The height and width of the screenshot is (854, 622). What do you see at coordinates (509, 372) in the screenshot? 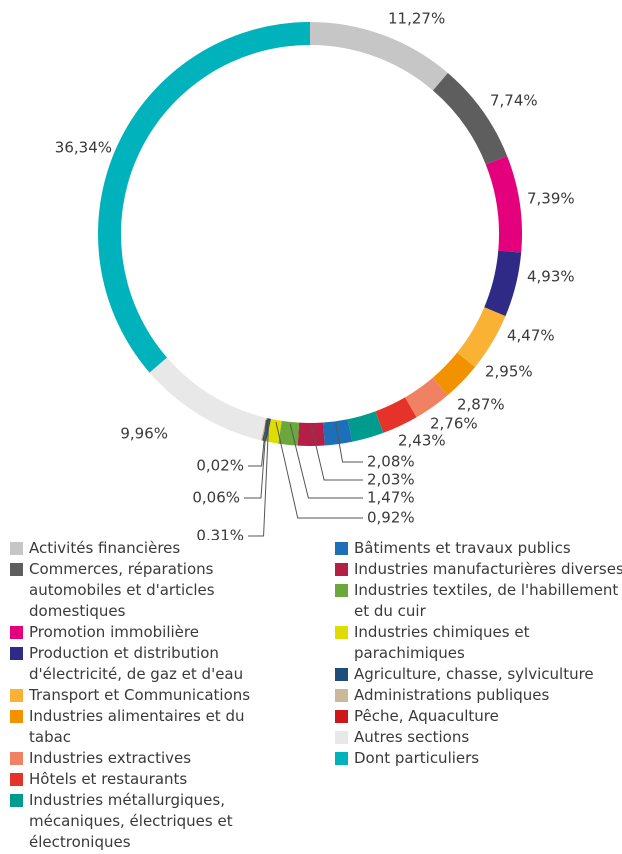
I see `value-label: 2,95%` at bounding box center [509, 372].